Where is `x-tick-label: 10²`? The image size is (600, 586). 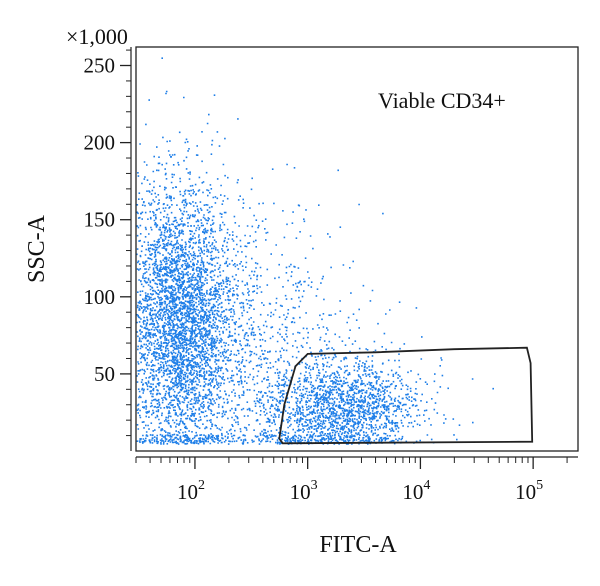 x-tick-label: 10² is located at coordinates (191, 491).